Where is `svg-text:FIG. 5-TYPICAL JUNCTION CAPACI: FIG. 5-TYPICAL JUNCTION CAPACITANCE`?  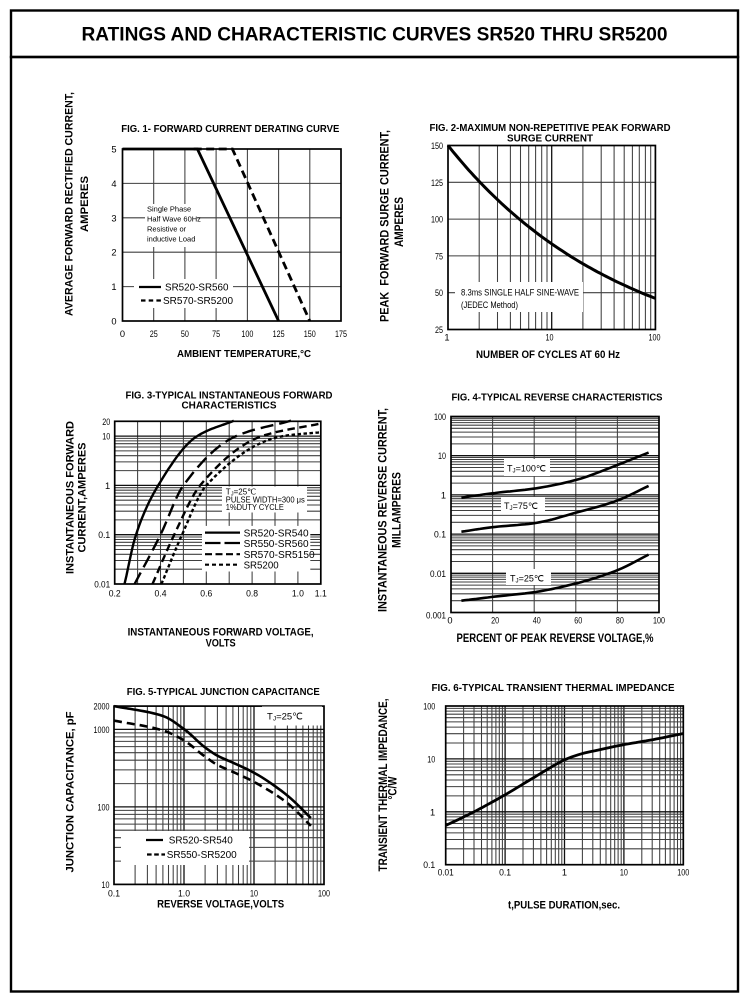 svg-text:FIG. 5-TYPICAL JUNCTION CAPACI: FIG. 5-TYPICAL JUNCTION CAPACITANCE is located at coordinates (223, 692).